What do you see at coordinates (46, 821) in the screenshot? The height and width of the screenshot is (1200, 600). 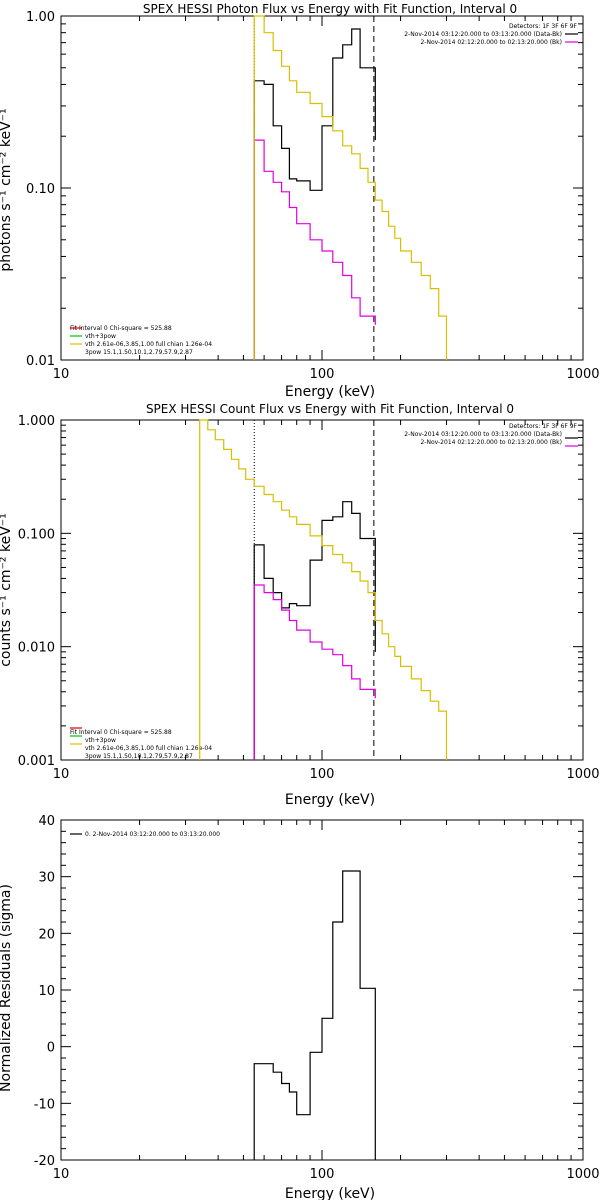 I see `y-tick-label: 40` at bounding box center [46, 821].